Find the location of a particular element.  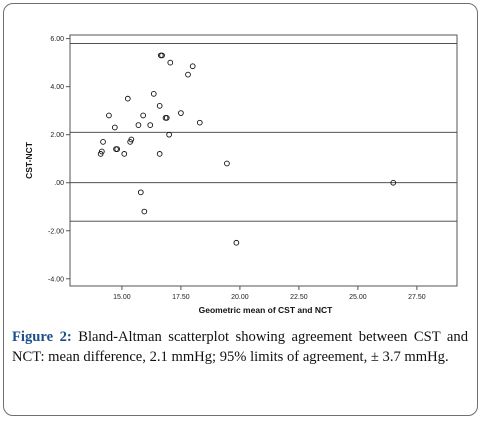

y-tick-label: 2.00 is located at coordinates (57, 135).